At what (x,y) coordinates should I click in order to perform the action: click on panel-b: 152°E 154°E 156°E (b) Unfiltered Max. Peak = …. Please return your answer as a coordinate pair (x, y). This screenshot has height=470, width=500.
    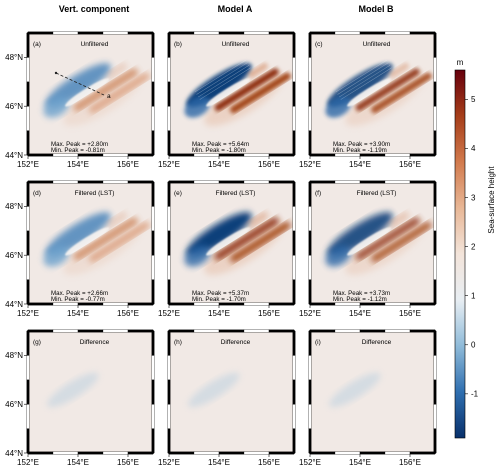
    Looking at the image, I should click on (227, 100).